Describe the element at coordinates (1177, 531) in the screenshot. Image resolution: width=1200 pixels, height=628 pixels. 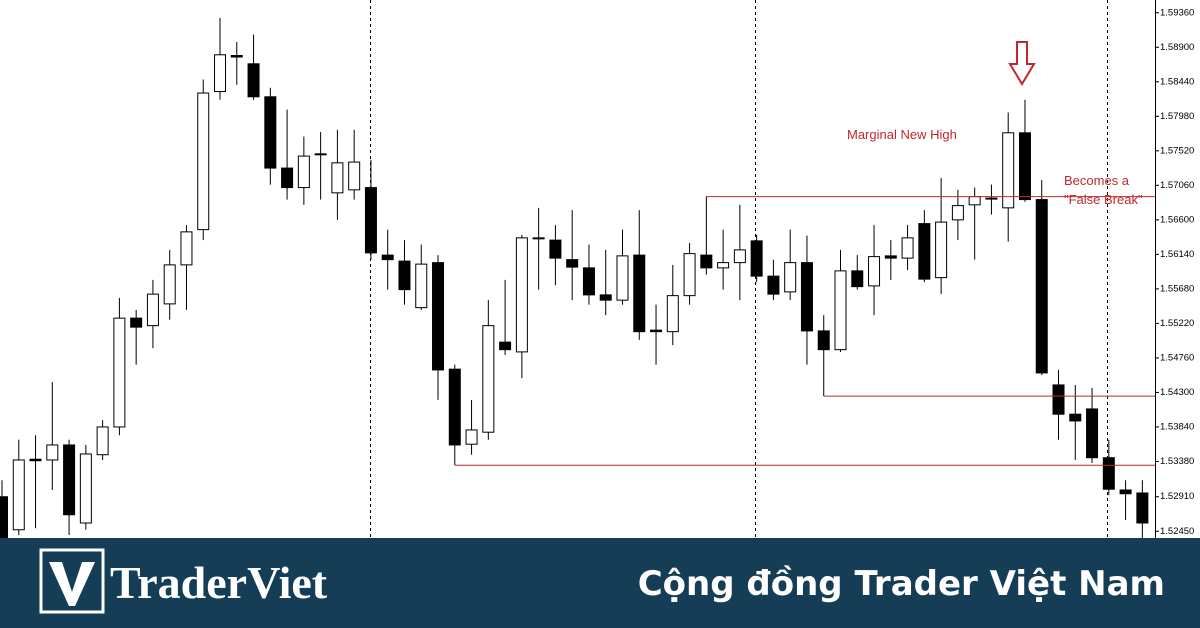
I see `y-tick-label: 1.52450` at that location.